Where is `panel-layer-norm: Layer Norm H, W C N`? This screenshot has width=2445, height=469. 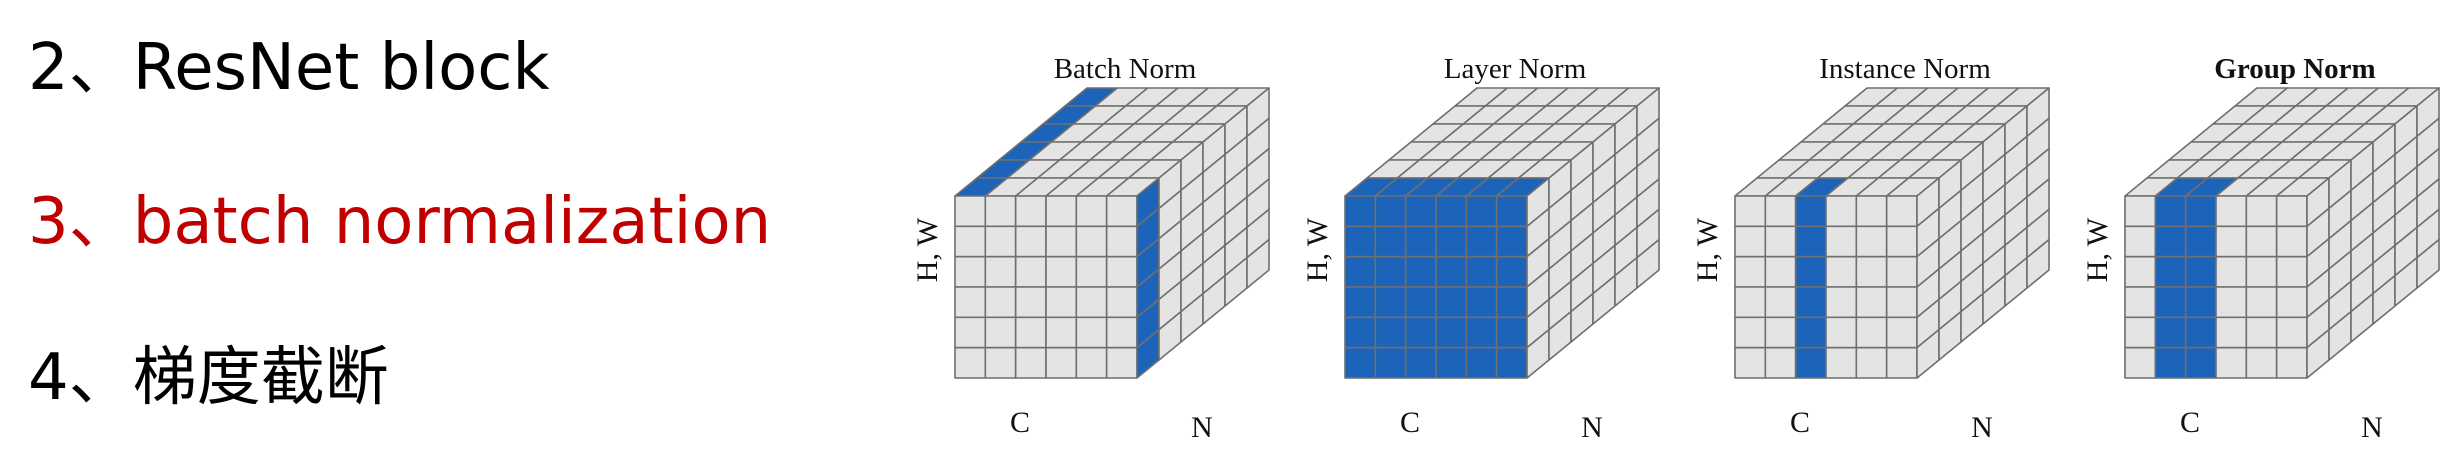
panel-layer-norm: Layer Norm H, W C N is located at coordinates (1480, 248).